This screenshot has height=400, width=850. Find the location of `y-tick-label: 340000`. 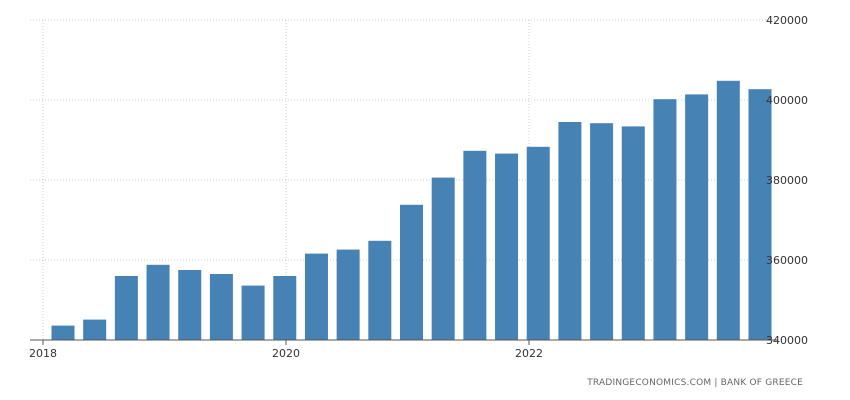

y-tick-label: 340000 is located at coordinates (787, 340).